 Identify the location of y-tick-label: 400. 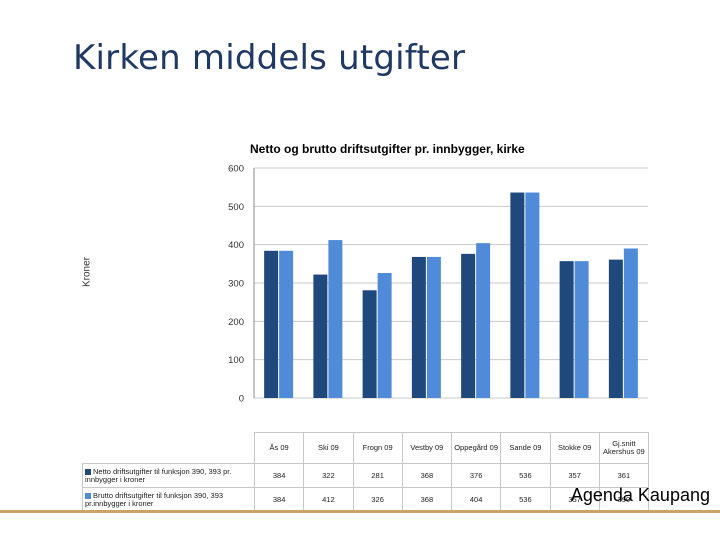
(236, 245).